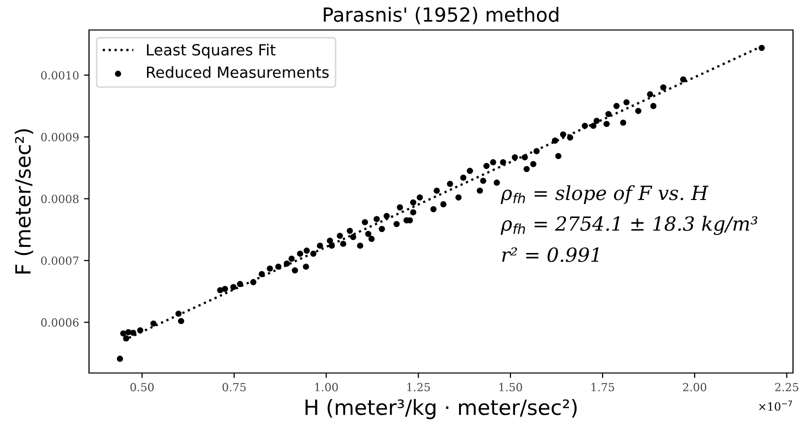 This screenshot has width=799, height=431. Describe the element at coordinates (441, 409) in the screenshot. I see `x-axis-title: H (meter³/kg · meter/sec²)` at that location.